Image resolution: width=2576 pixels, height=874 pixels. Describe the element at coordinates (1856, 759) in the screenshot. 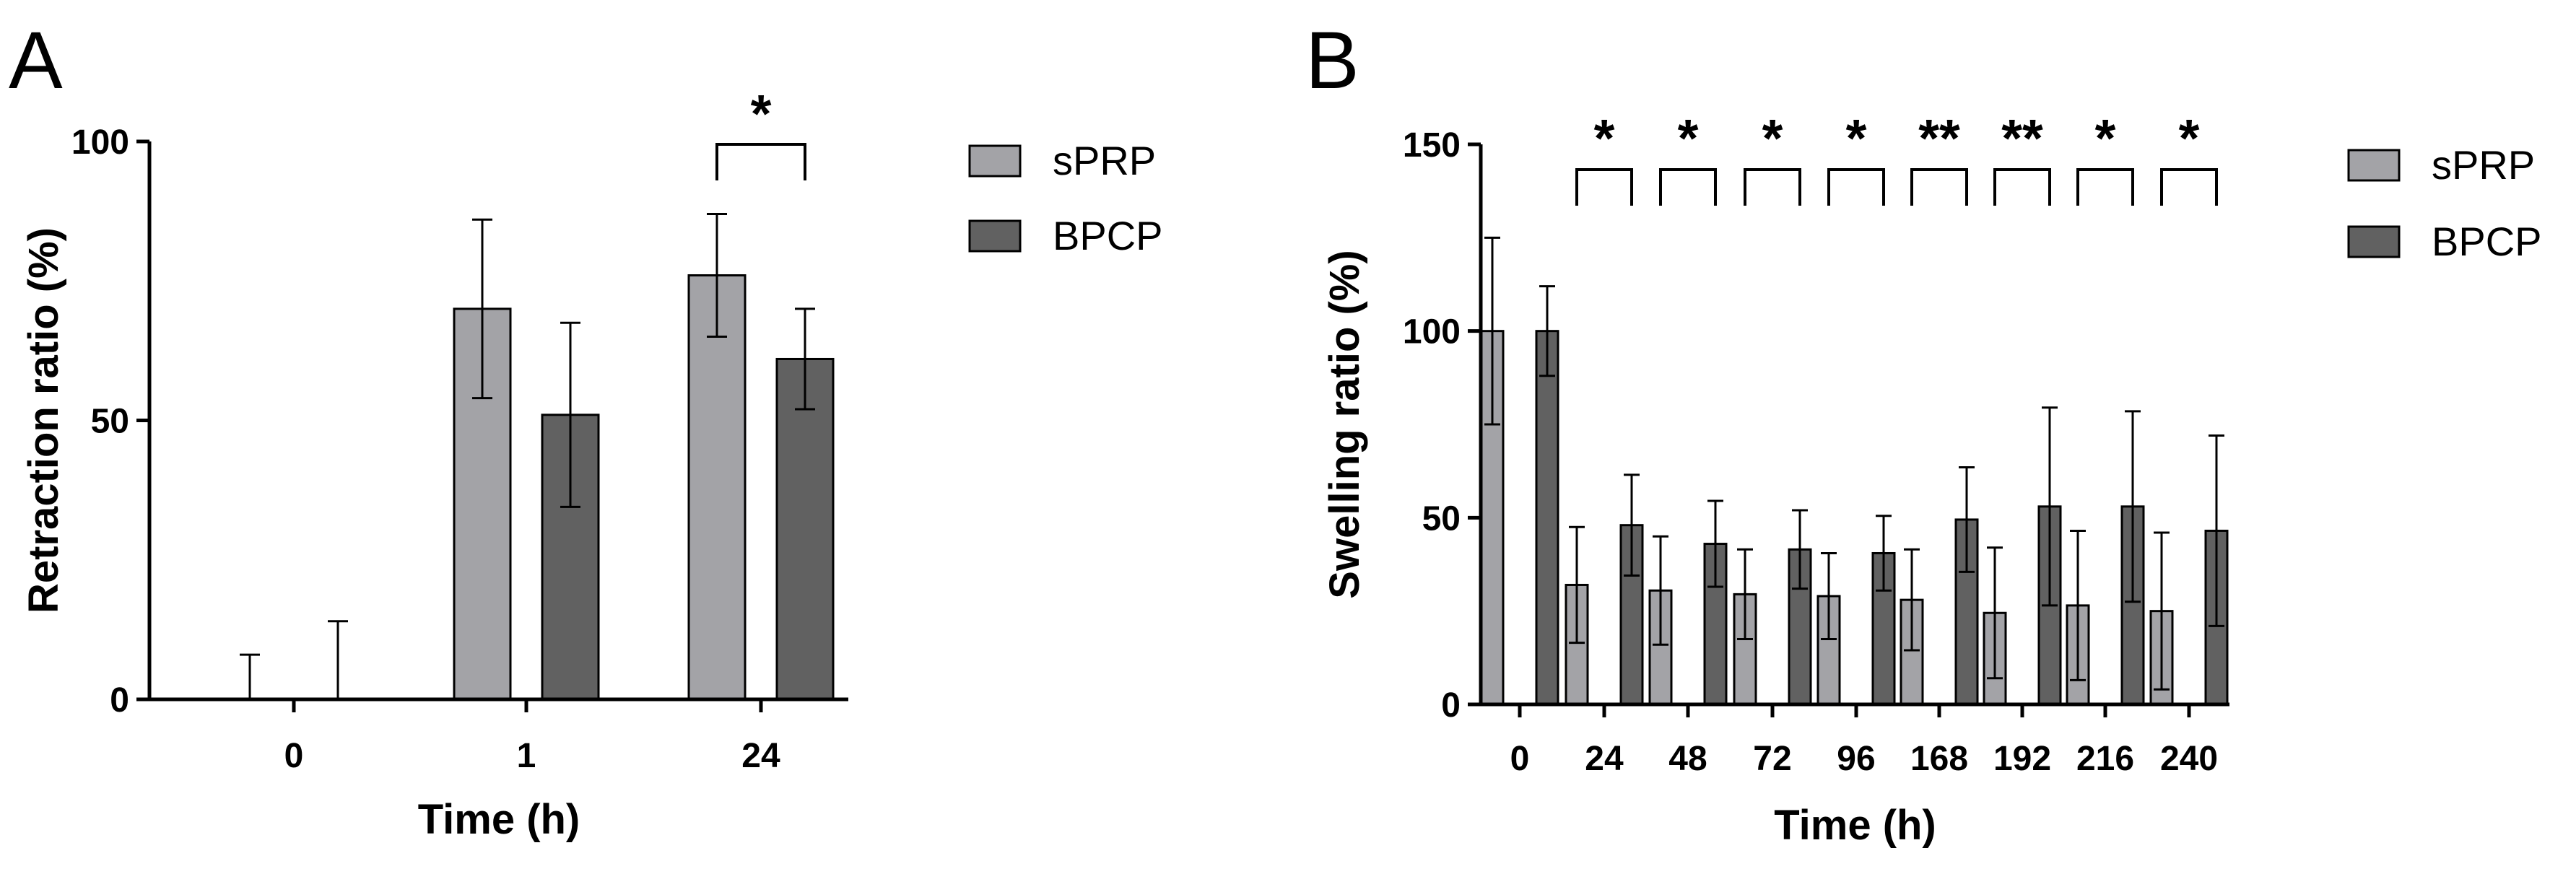

I see `x-tick-label-b-96: 96` at that location.